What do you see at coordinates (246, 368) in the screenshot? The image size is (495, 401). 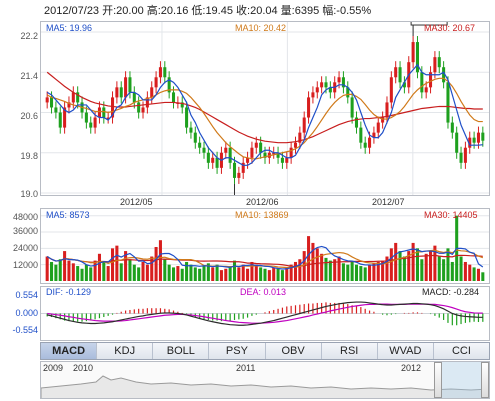 I see `navigator-year: 2011` at bounding box center [246, 368].